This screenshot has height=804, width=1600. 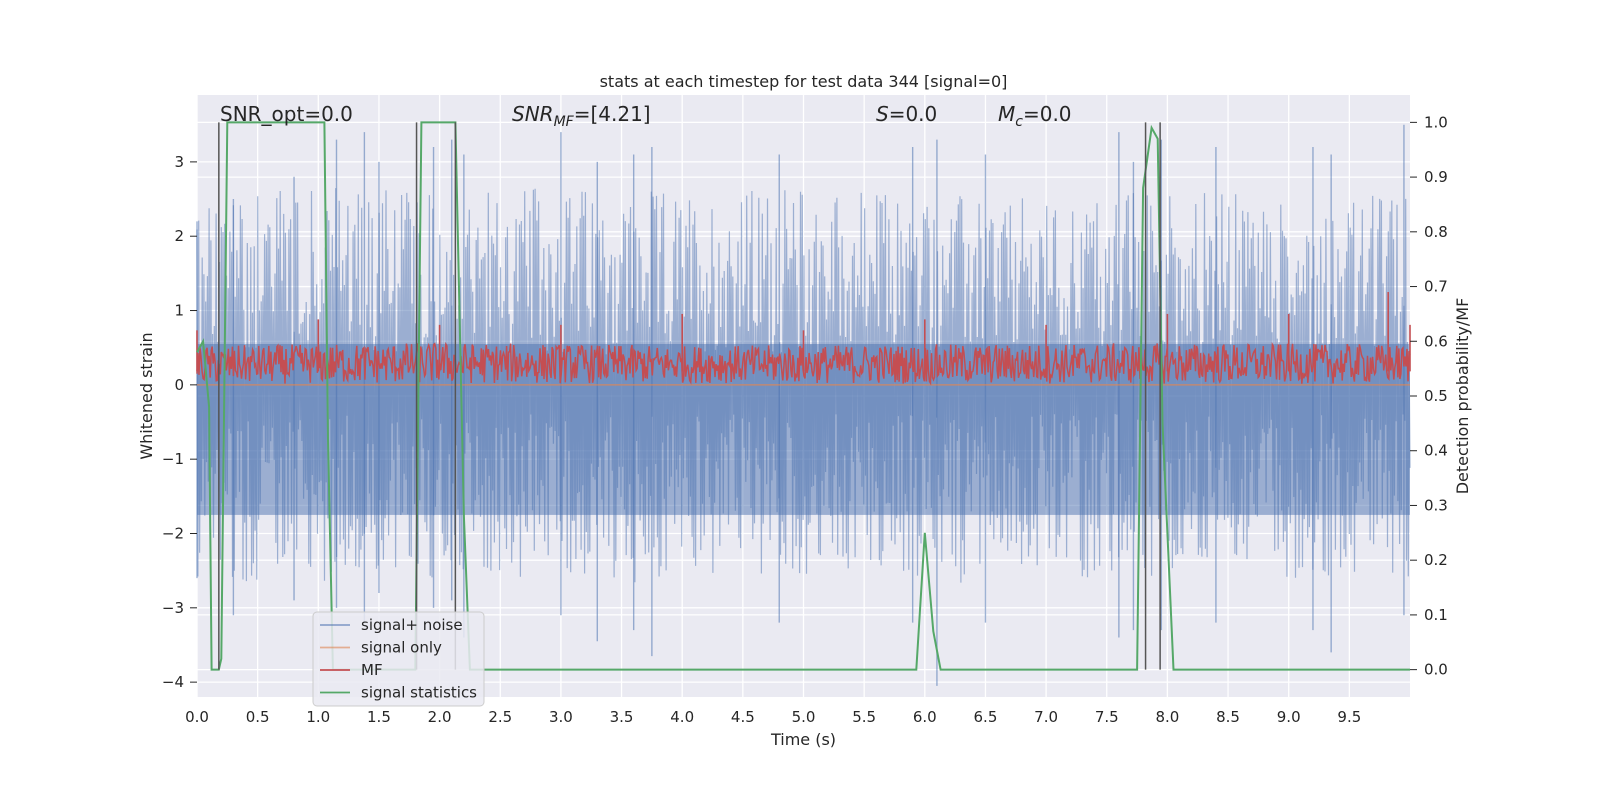 I want to click on y-tick-label-right: 0.5, so click(x=1436, y=396).